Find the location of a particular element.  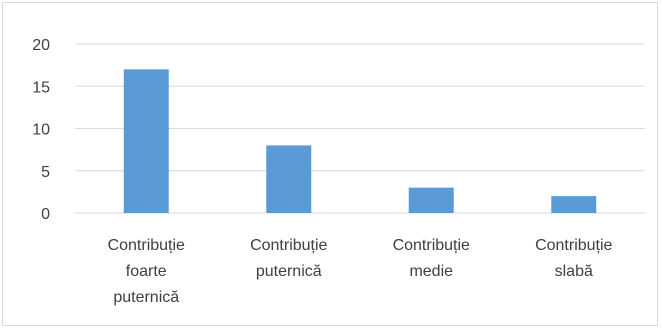

x-category-label-line: medie is located at coordinates (431, 271).